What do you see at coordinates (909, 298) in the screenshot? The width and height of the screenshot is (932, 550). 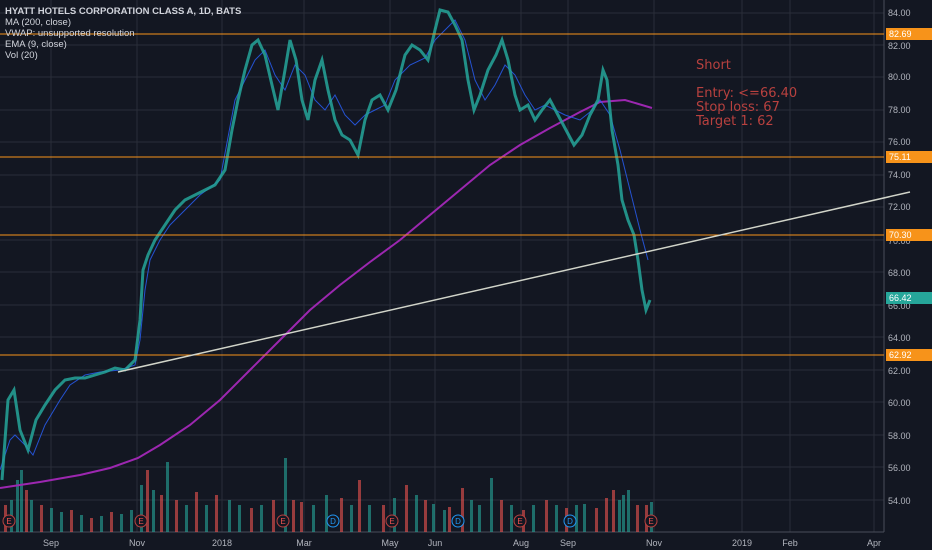 I see `last-price-label: 66.42` at bounding box center [909, 298].